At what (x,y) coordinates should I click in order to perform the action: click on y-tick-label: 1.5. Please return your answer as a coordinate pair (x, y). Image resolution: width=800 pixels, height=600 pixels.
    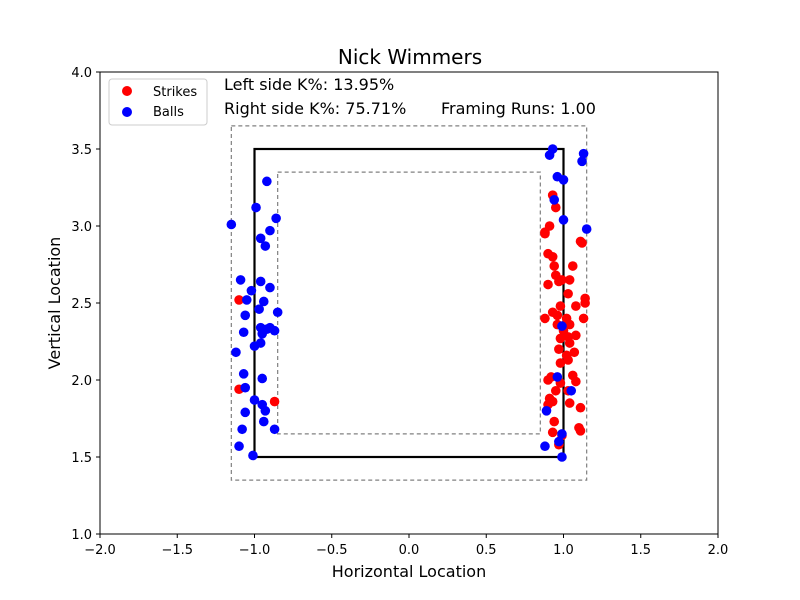
    Looking at the image, I should click on (81, 458).